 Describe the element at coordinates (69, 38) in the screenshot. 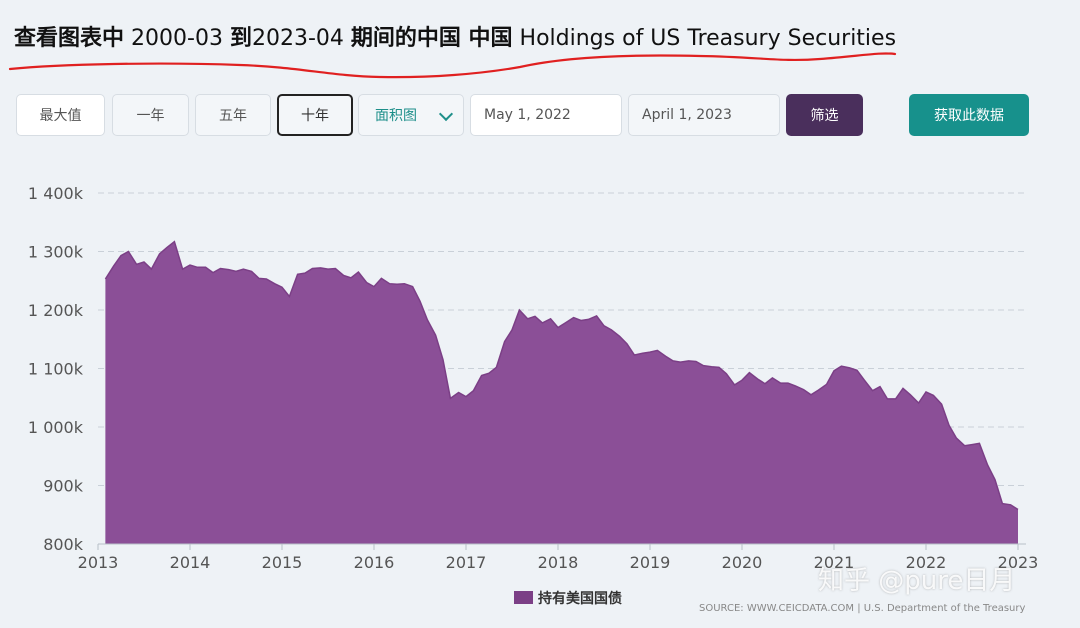

I see `title-prefix: 查看图表中` at that location.